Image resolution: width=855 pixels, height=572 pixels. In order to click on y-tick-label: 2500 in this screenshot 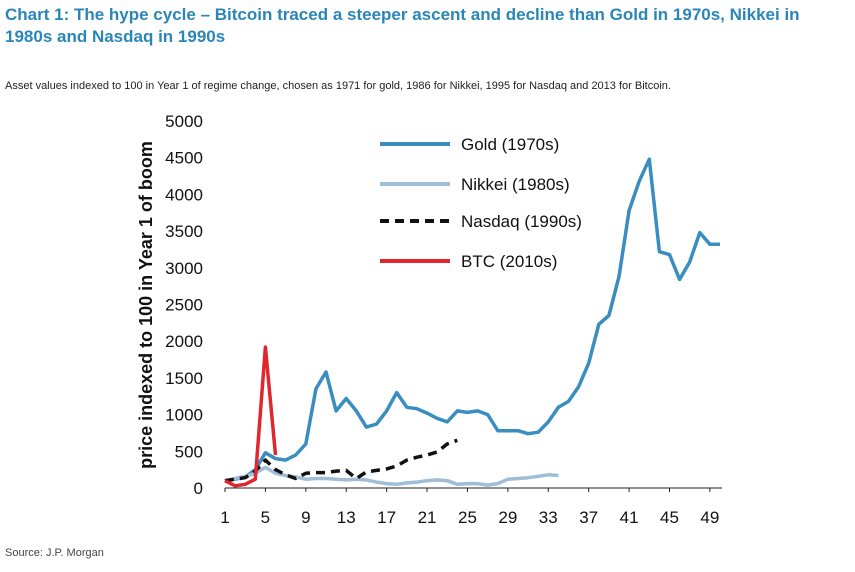, I will do `click(184, 305)`.